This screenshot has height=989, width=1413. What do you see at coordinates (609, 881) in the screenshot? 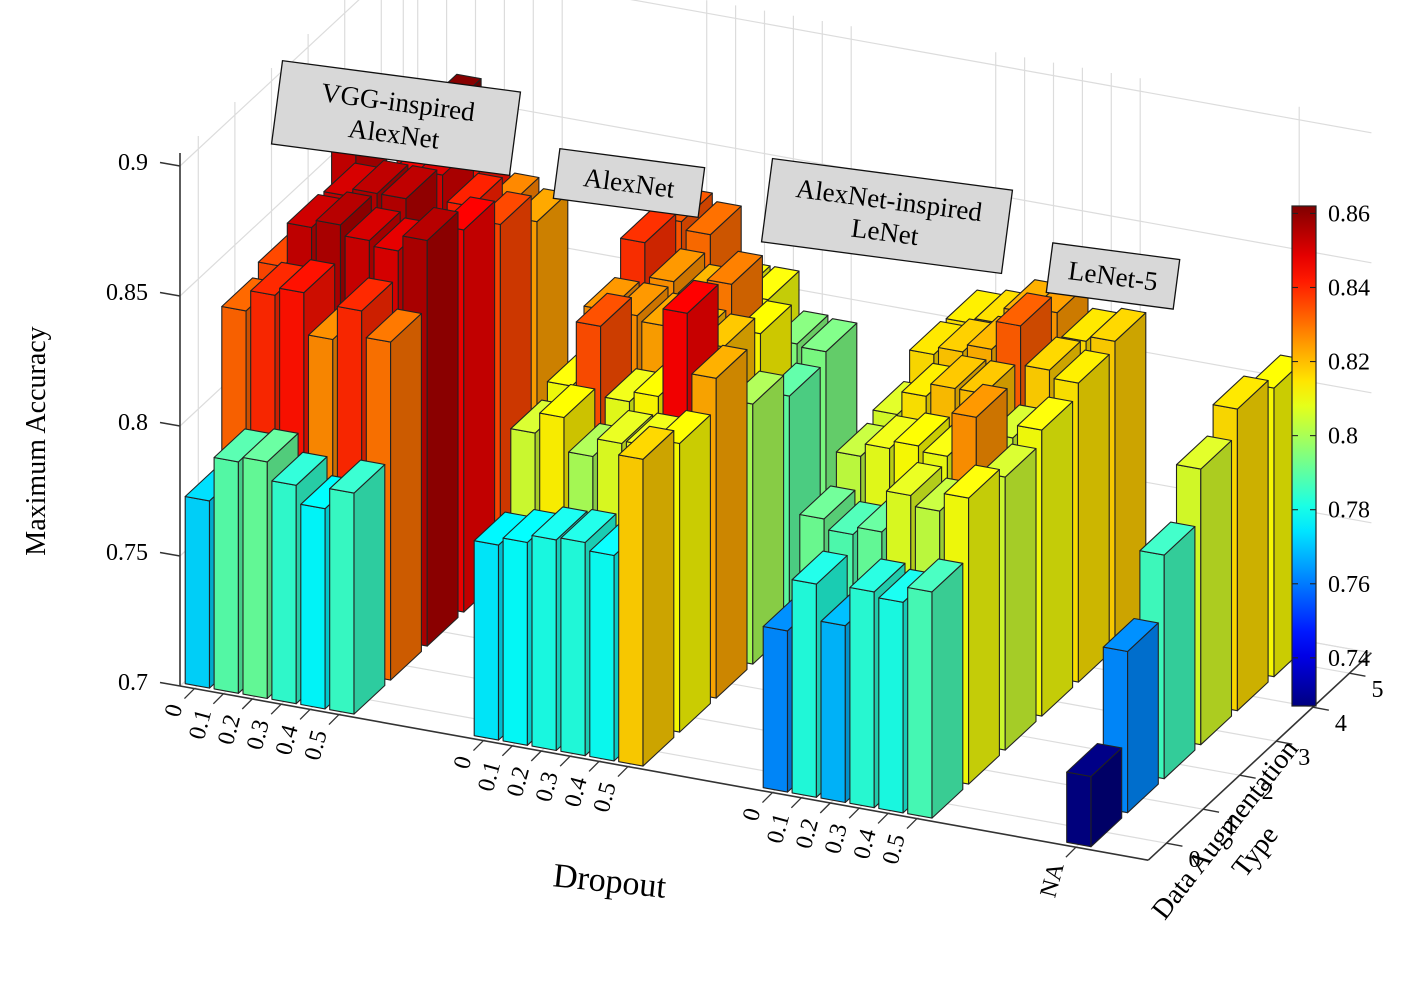
I see `x-axis-title: Dropout` at bounding box center [609, 881].